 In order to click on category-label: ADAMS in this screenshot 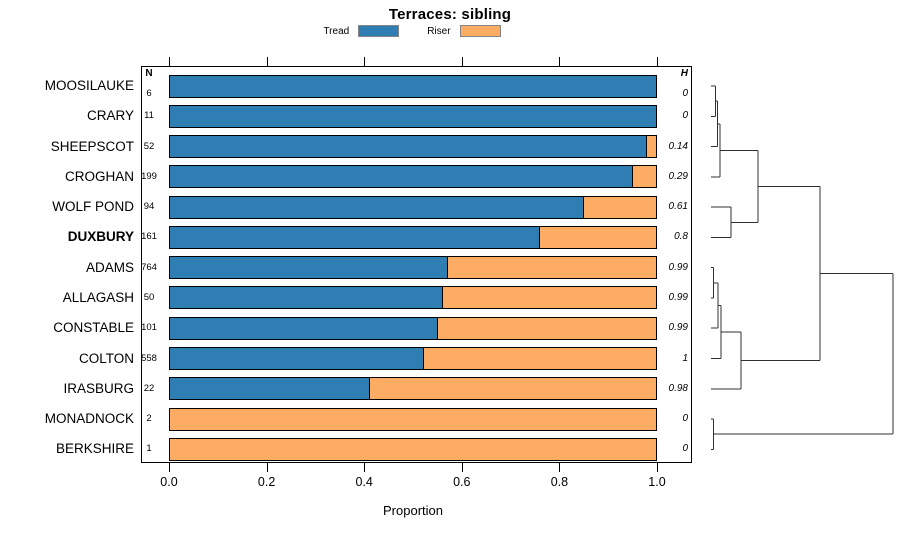, I will do `click(109, 267)`.